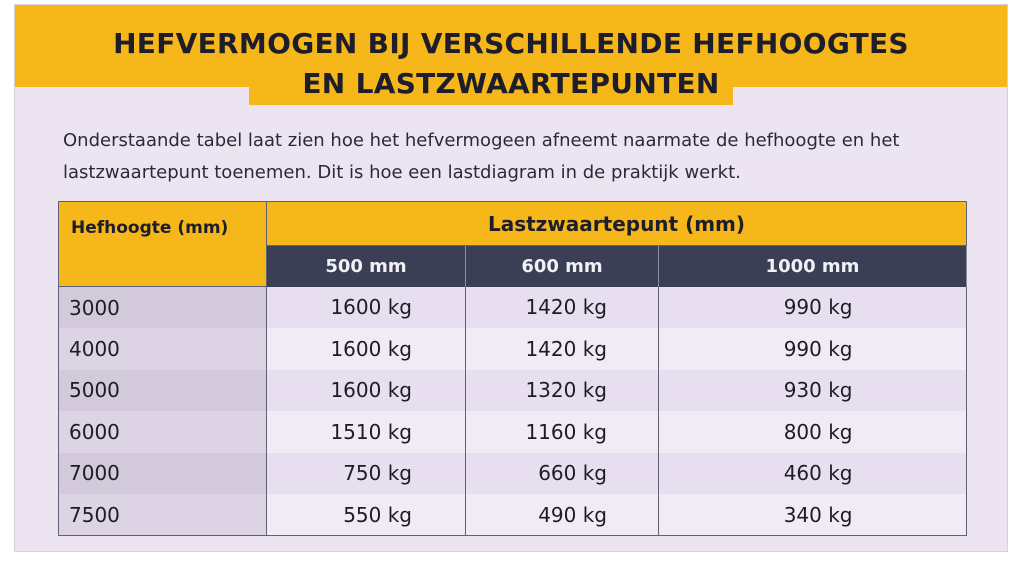  What do you see at coordinates (818, 431) in the screenshot?
I see `value-text: 800 kg` at bounding box center [818, 431].